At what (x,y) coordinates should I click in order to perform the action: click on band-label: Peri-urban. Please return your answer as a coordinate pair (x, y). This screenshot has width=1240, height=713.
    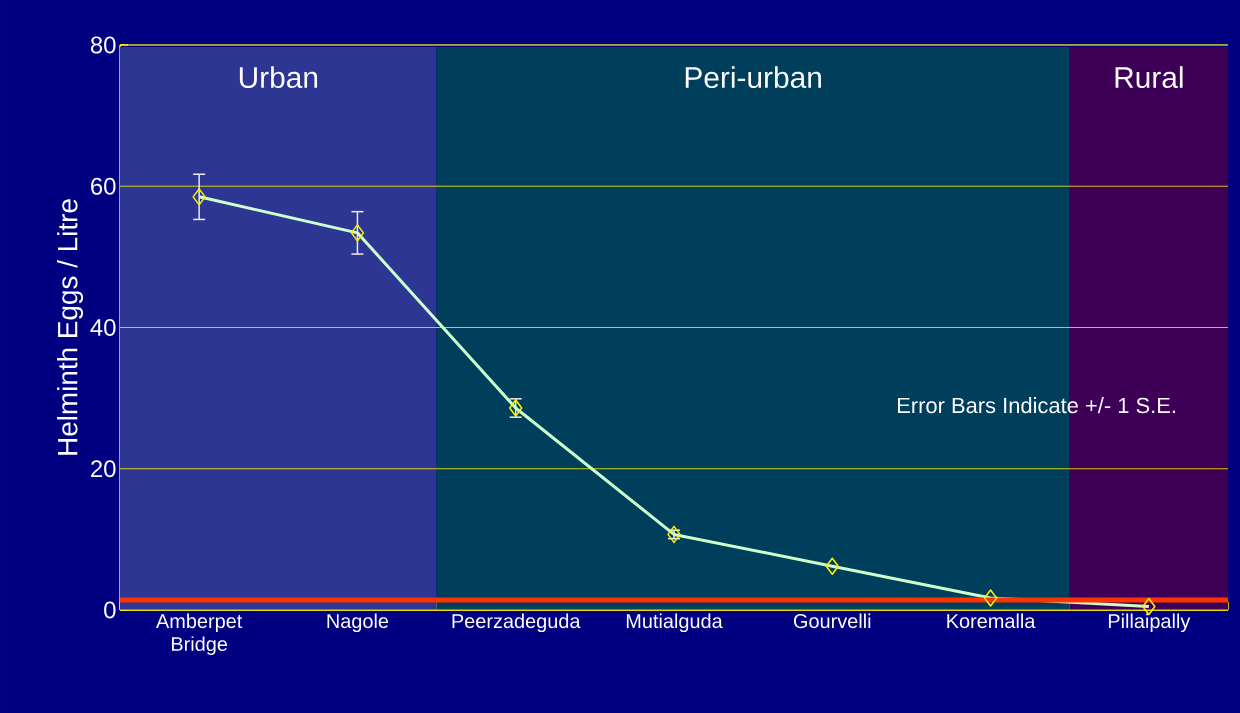
    Looking at the image, I should click on (753, 77).